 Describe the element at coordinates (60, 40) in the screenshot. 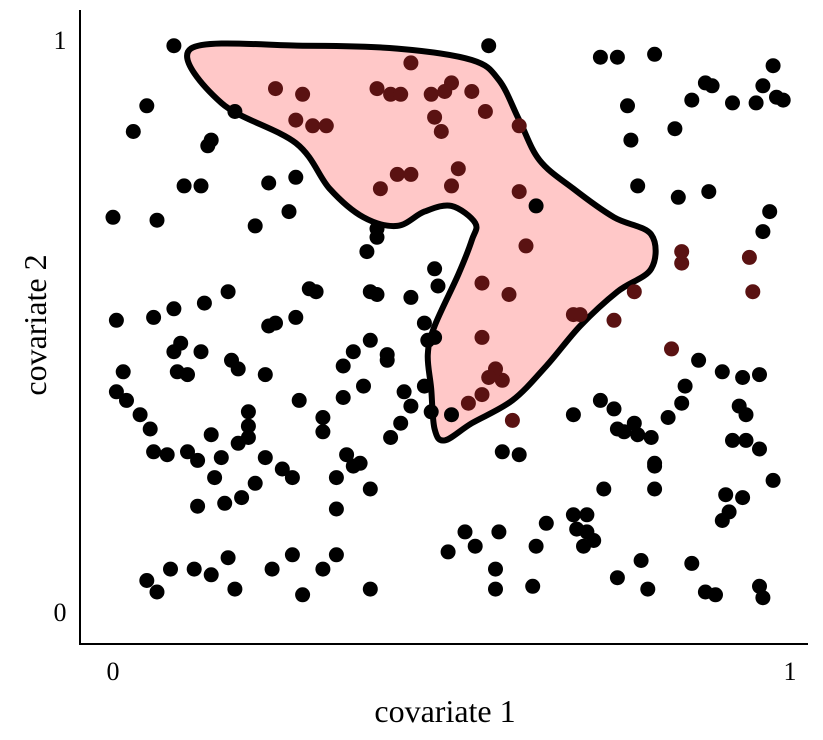

I see `y-tick-label: 1` at that location.